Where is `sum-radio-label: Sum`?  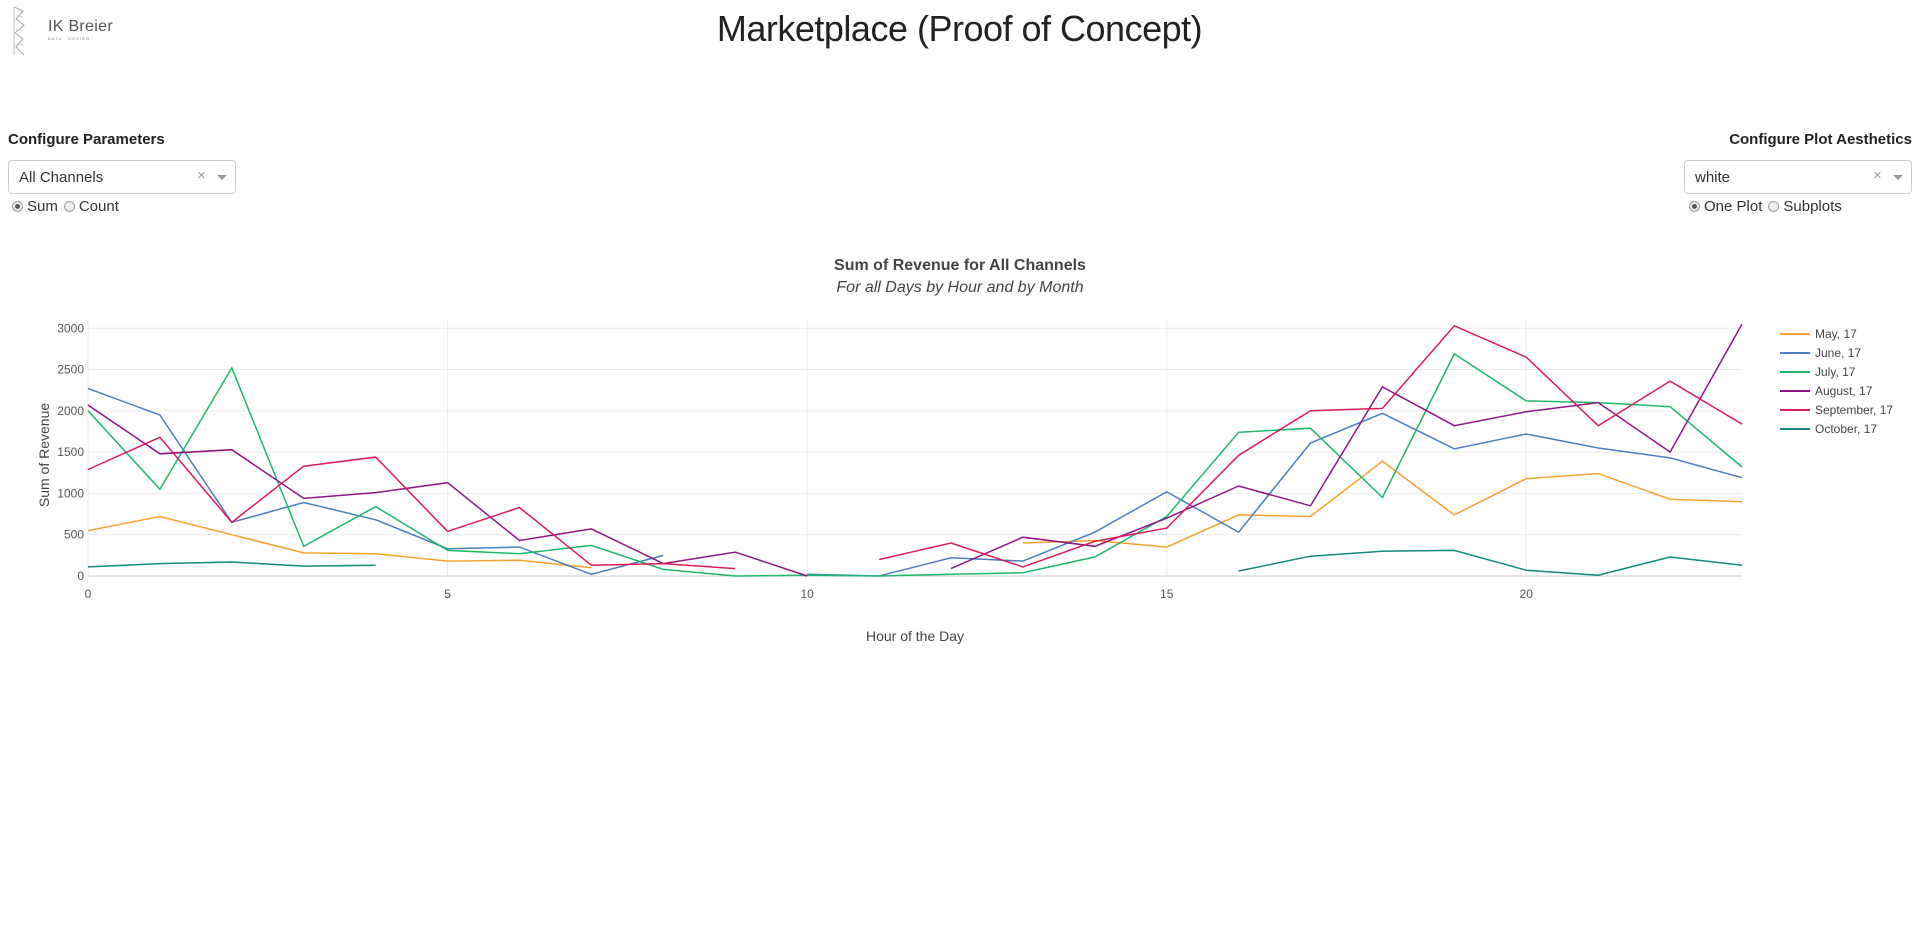 sum-radio-label: Sum is located at coordinates (42, 206).